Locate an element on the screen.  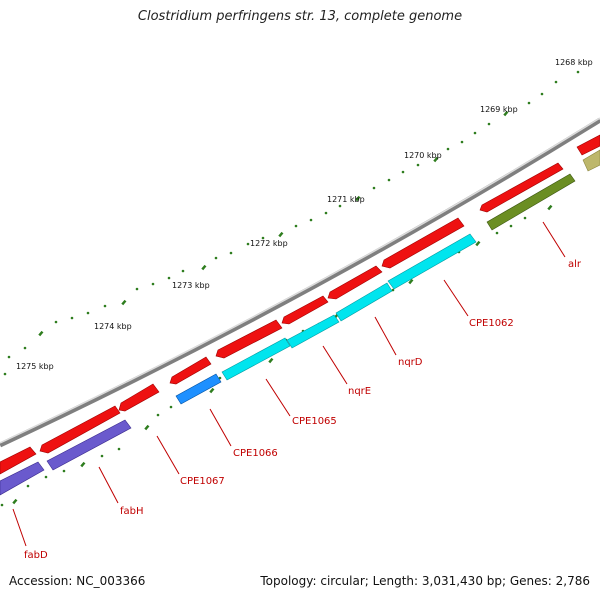
gene-label-cpe1062: CPE1062 is located at coordinates (491, 323).